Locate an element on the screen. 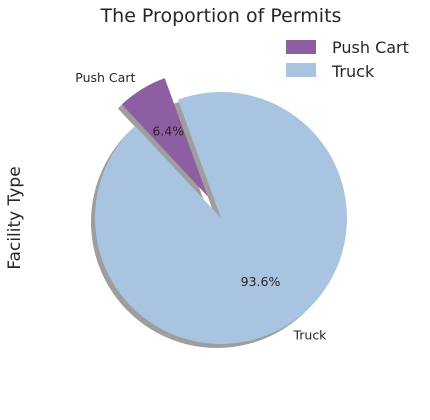 This screenshot has height=420, width=430. percent-label-truck: 93.6% is located at coordinates (261, 281).